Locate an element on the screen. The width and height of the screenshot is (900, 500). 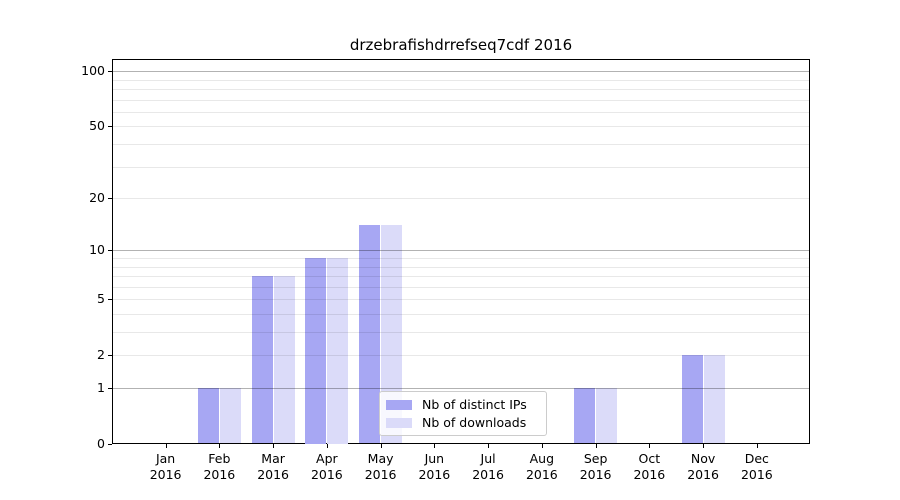
x-tick-label: Jan 2016 is located at coordinates (166, 467).